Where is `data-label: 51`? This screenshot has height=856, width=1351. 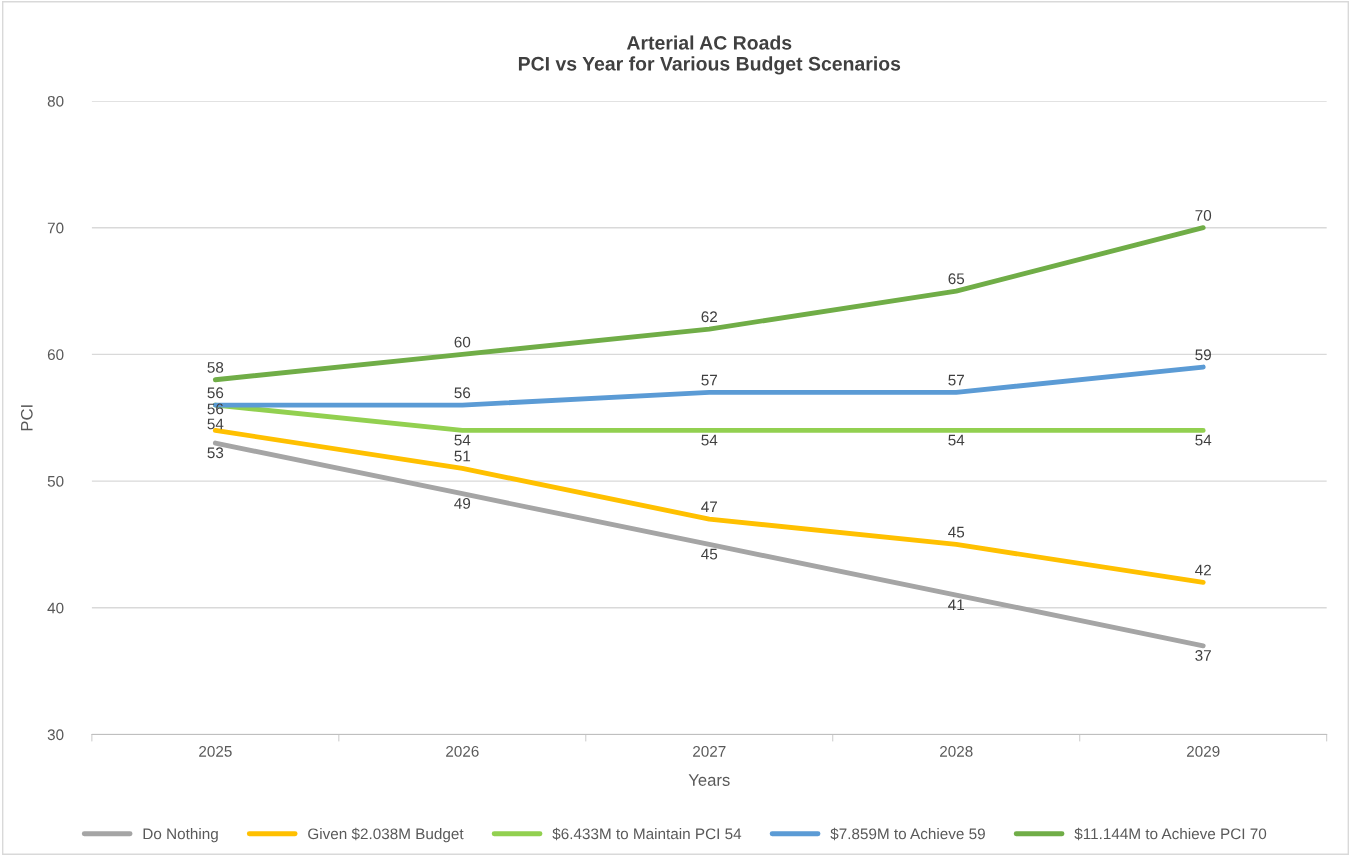 data-label: 51 is located at coordinates (462, 456).